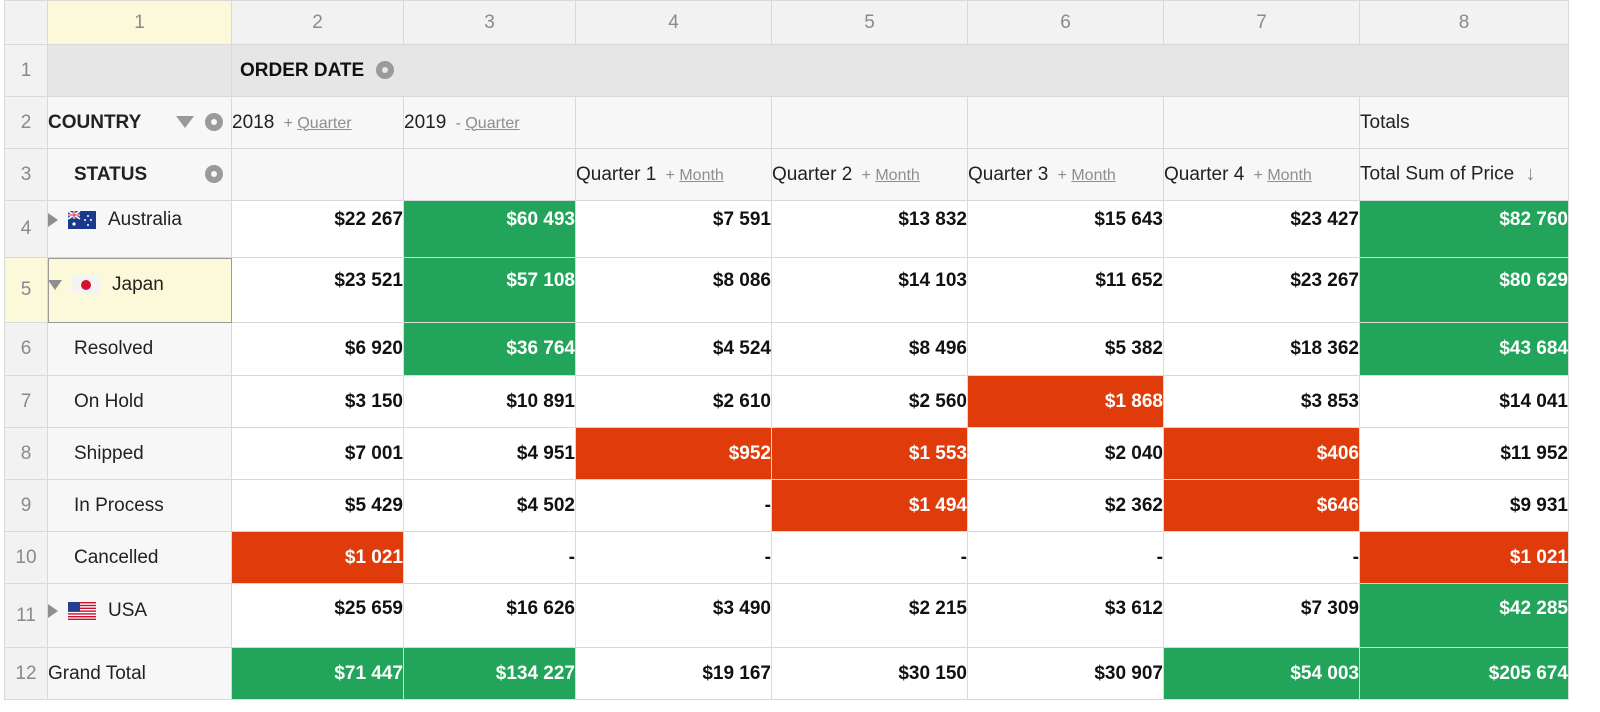 The height and width of the screenshot is (712, 1600). Describe the element at coordinates (317, 453) in the screenshot. I see `data-cell: $7 001` at that location.